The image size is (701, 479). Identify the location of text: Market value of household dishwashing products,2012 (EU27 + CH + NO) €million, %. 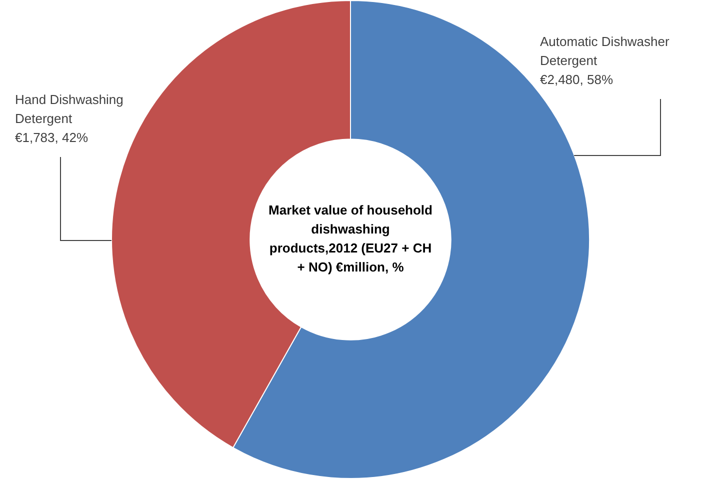
(350, 238).